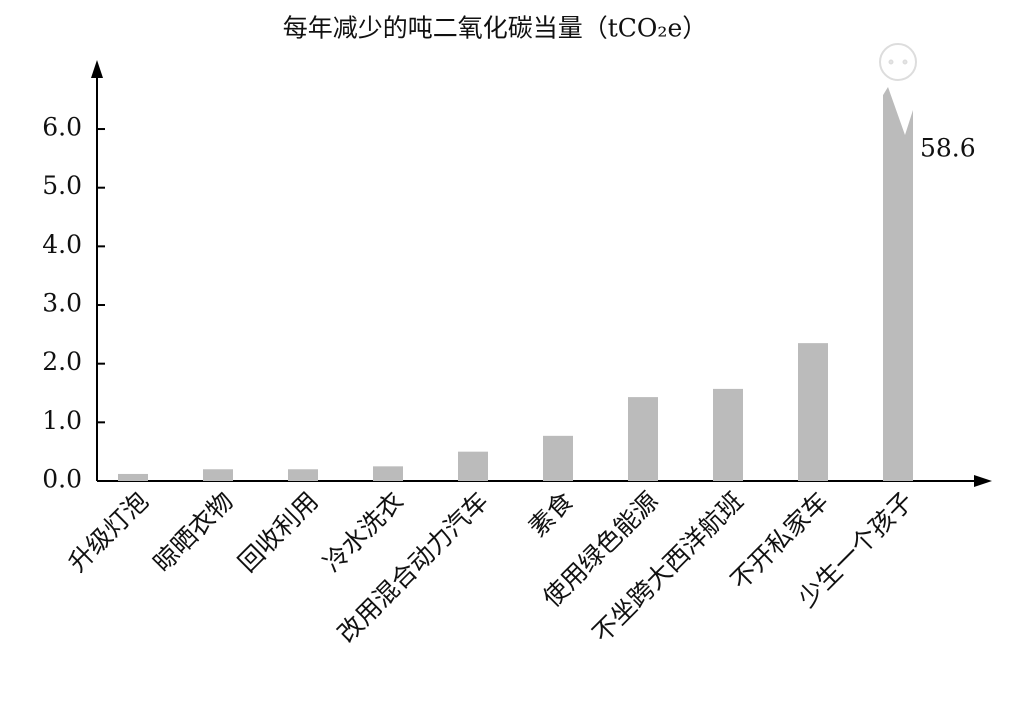  What do you see at coordinates (108, 531) in the screenshot?
I see `x-tick-label: 升级灯泡` at bounding box center [108, 531].